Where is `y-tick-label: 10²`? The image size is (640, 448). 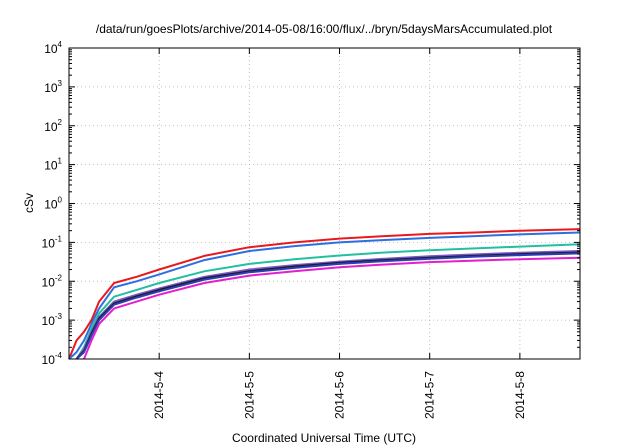 y-tick-label: 10² is located at coordinates (53, 126).